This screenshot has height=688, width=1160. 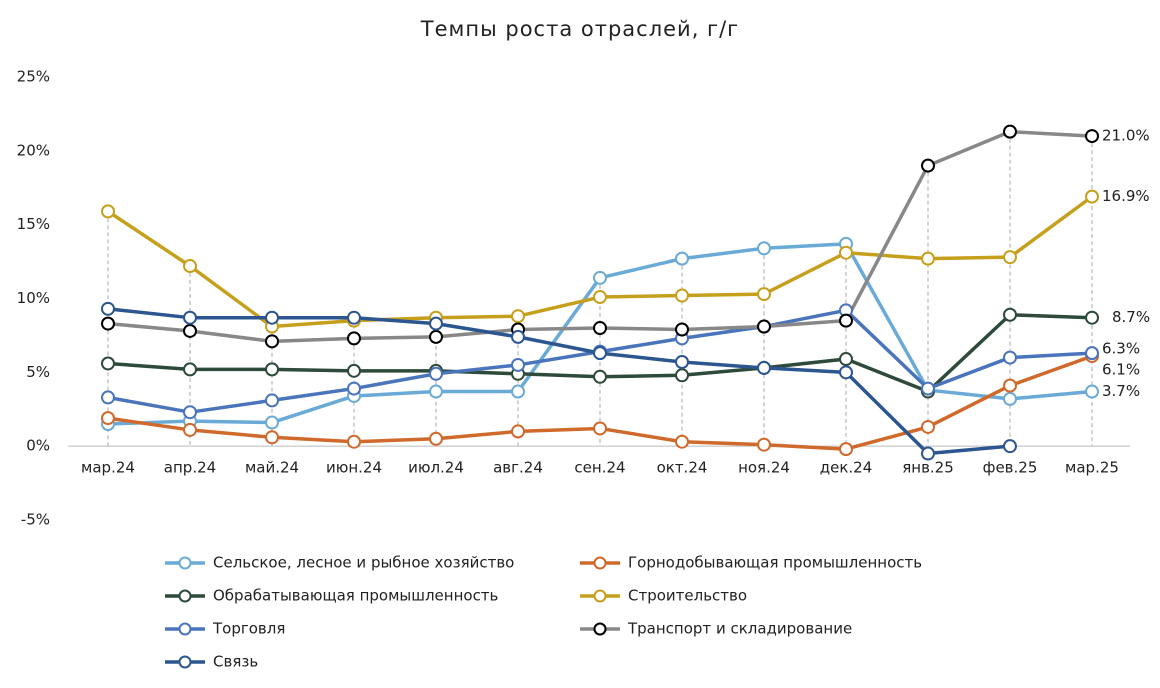 I want to click on x-tick-label: сен.24, so click(x=599, y=468).